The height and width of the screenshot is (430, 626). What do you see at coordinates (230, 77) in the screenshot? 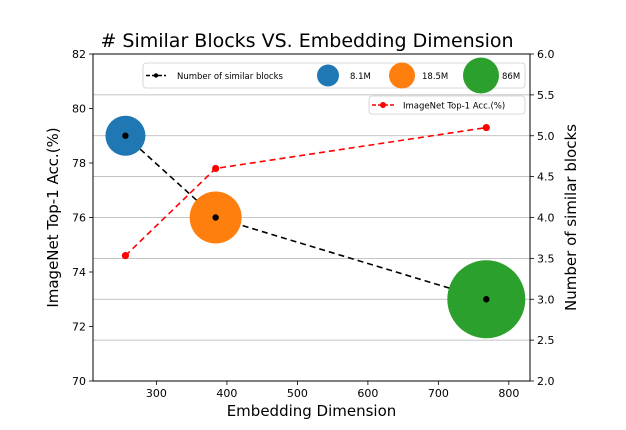
I see `legend-label-blocks: Number of similar blocks` at bounding box center [230, 77].